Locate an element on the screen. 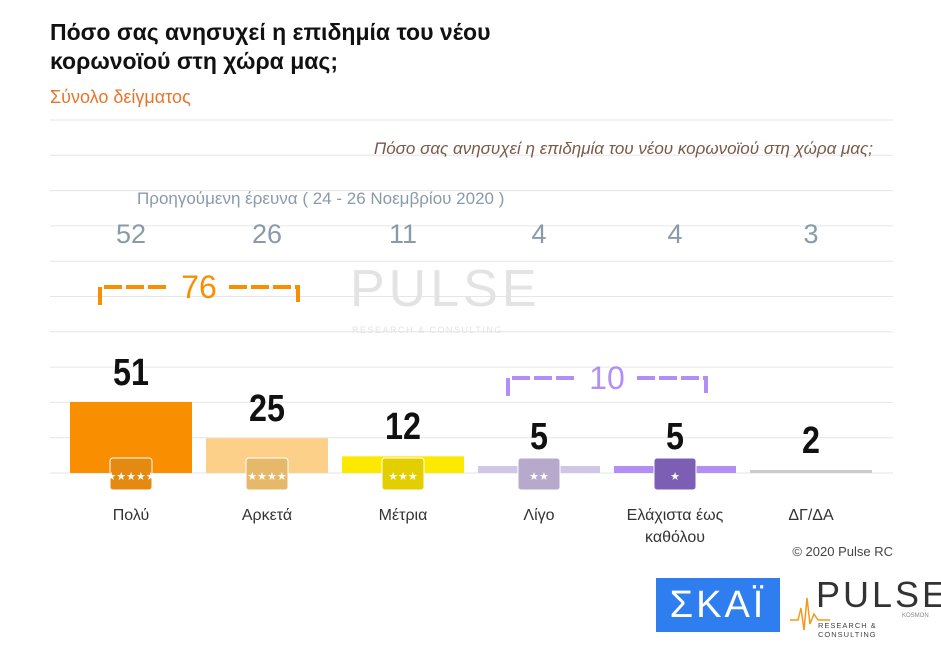 The width and height of the screenshot is (941, 646). category-label: Πολύ is located at coordinates (131, 515).